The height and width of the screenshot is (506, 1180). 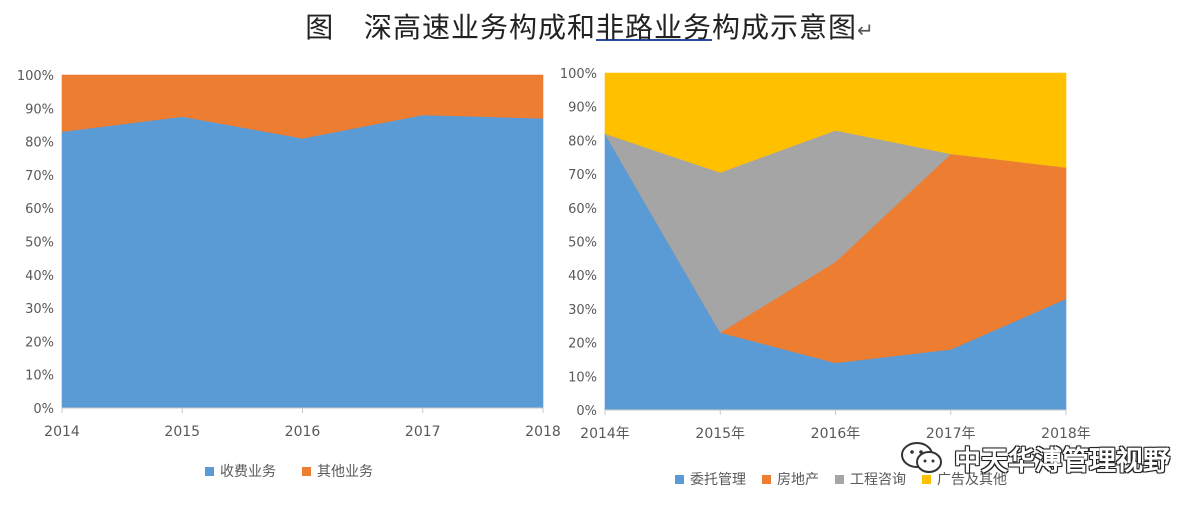 I want to click on y-tick-label-1-1: 10%, so click(x=582, y=377).